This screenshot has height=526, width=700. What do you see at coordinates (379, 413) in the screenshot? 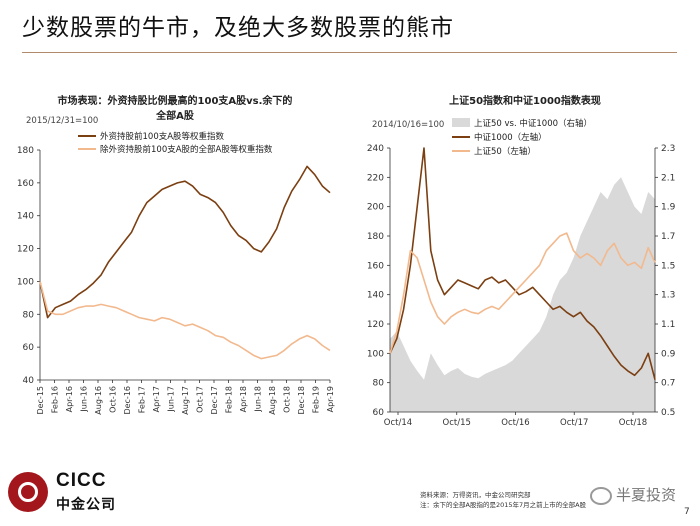
I see `right-left-y-tick-label: 60` at bounding box center [379, 413].